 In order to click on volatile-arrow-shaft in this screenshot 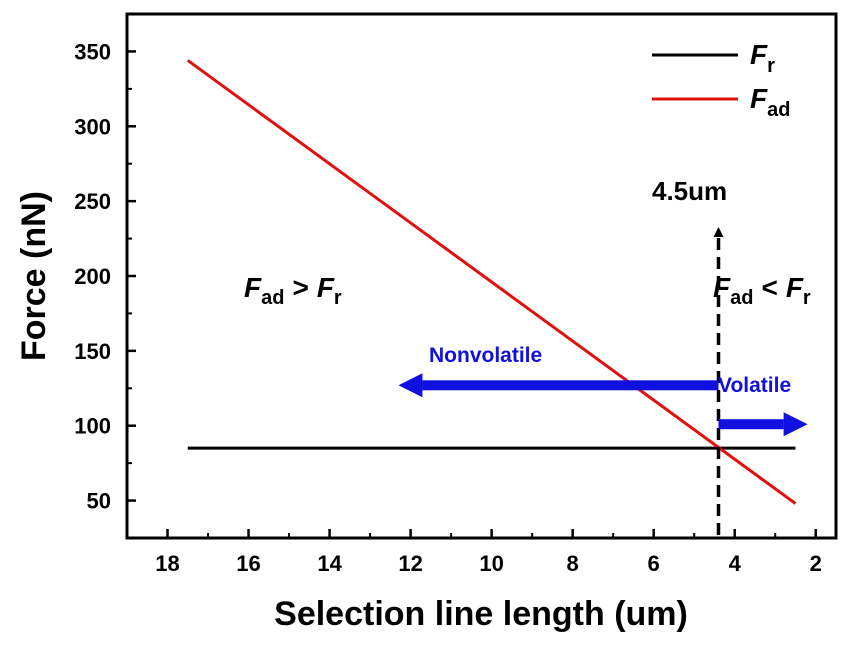, I will do `click(751, 424)`.